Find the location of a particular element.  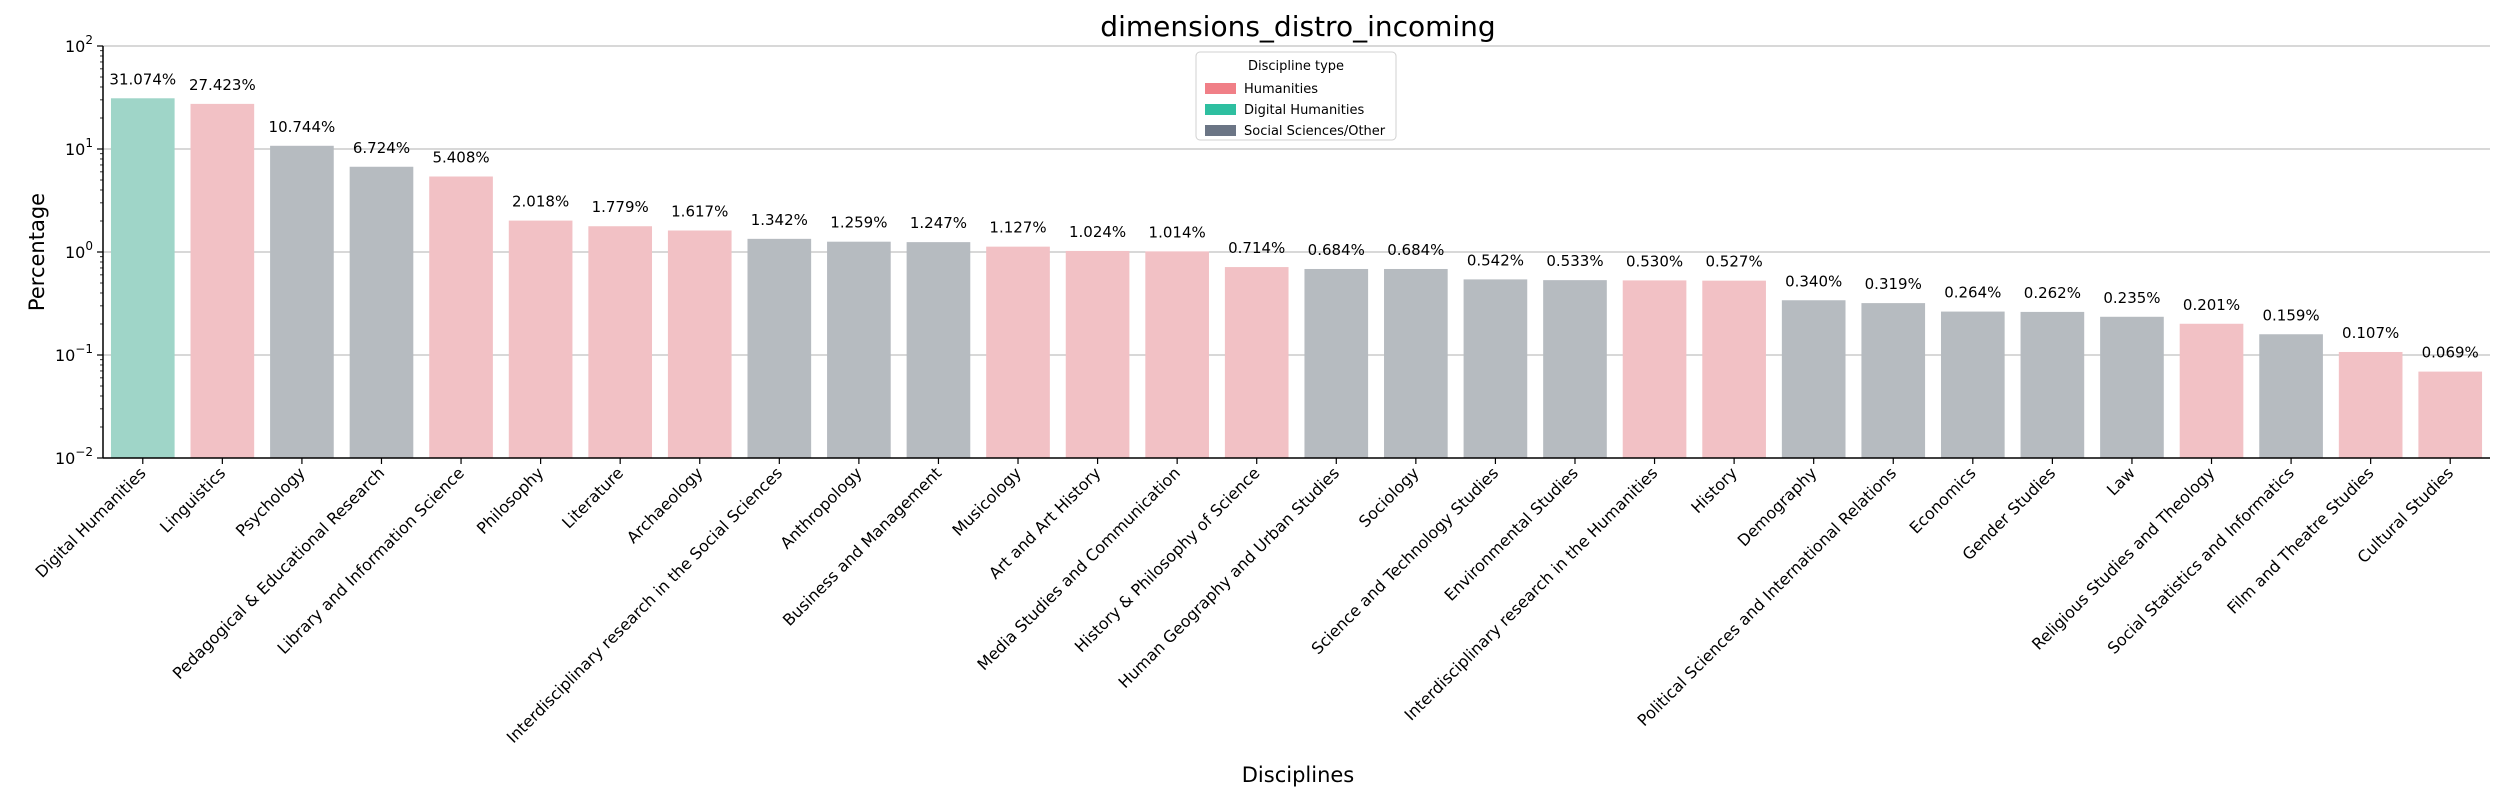

bar-interdisciplinary-research-in-the-social-sciences is located at coordinates (779, 348).